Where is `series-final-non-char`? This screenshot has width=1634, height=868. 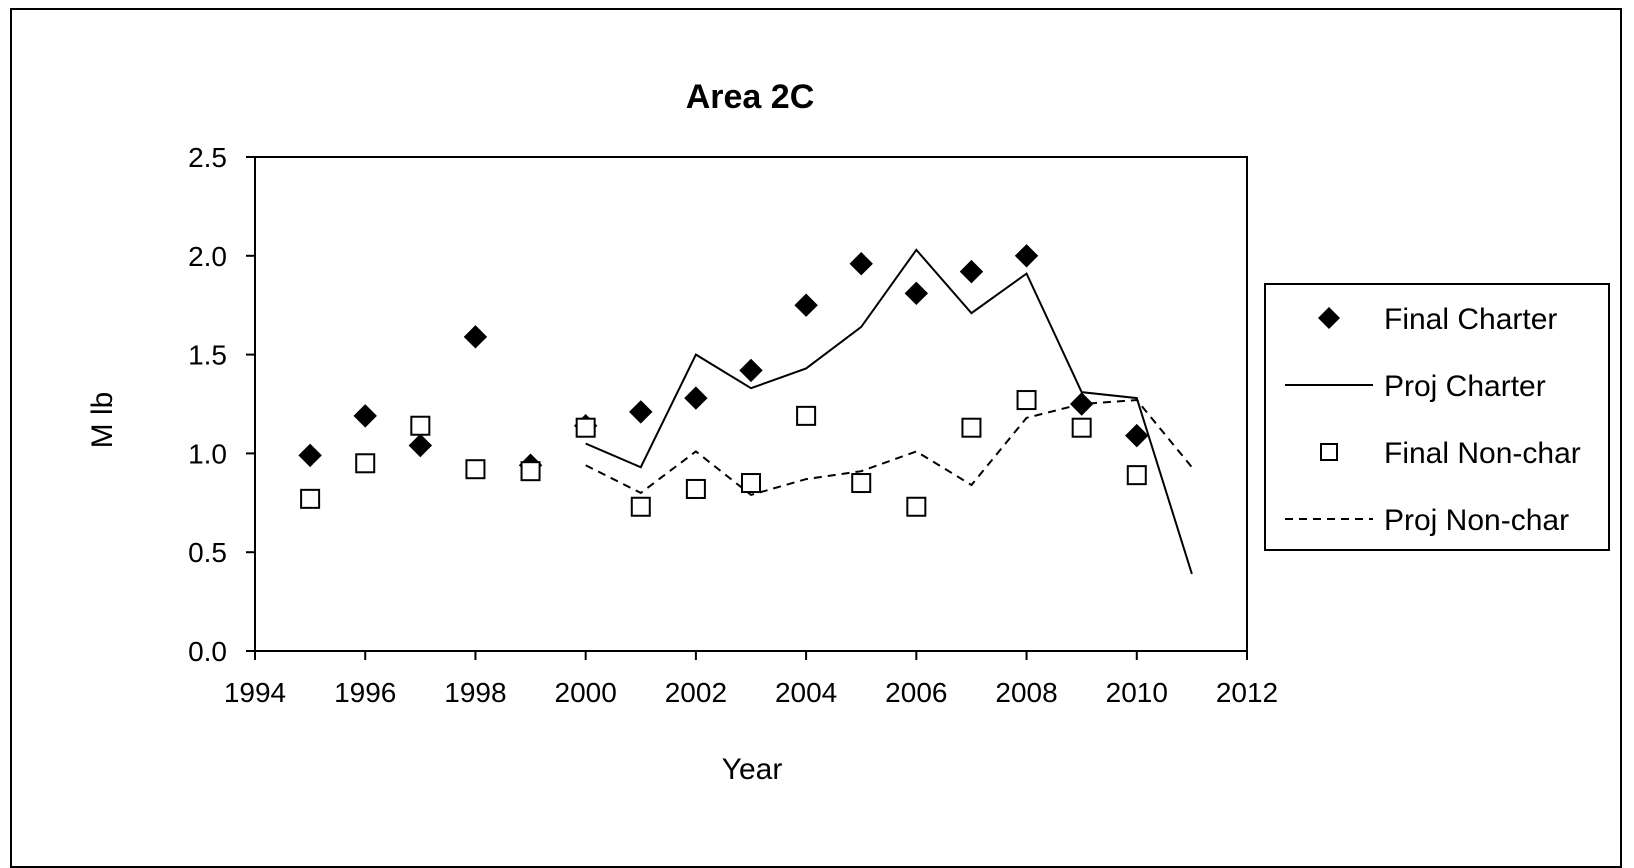 series-final-non-char is located at coordinates (723, 453).